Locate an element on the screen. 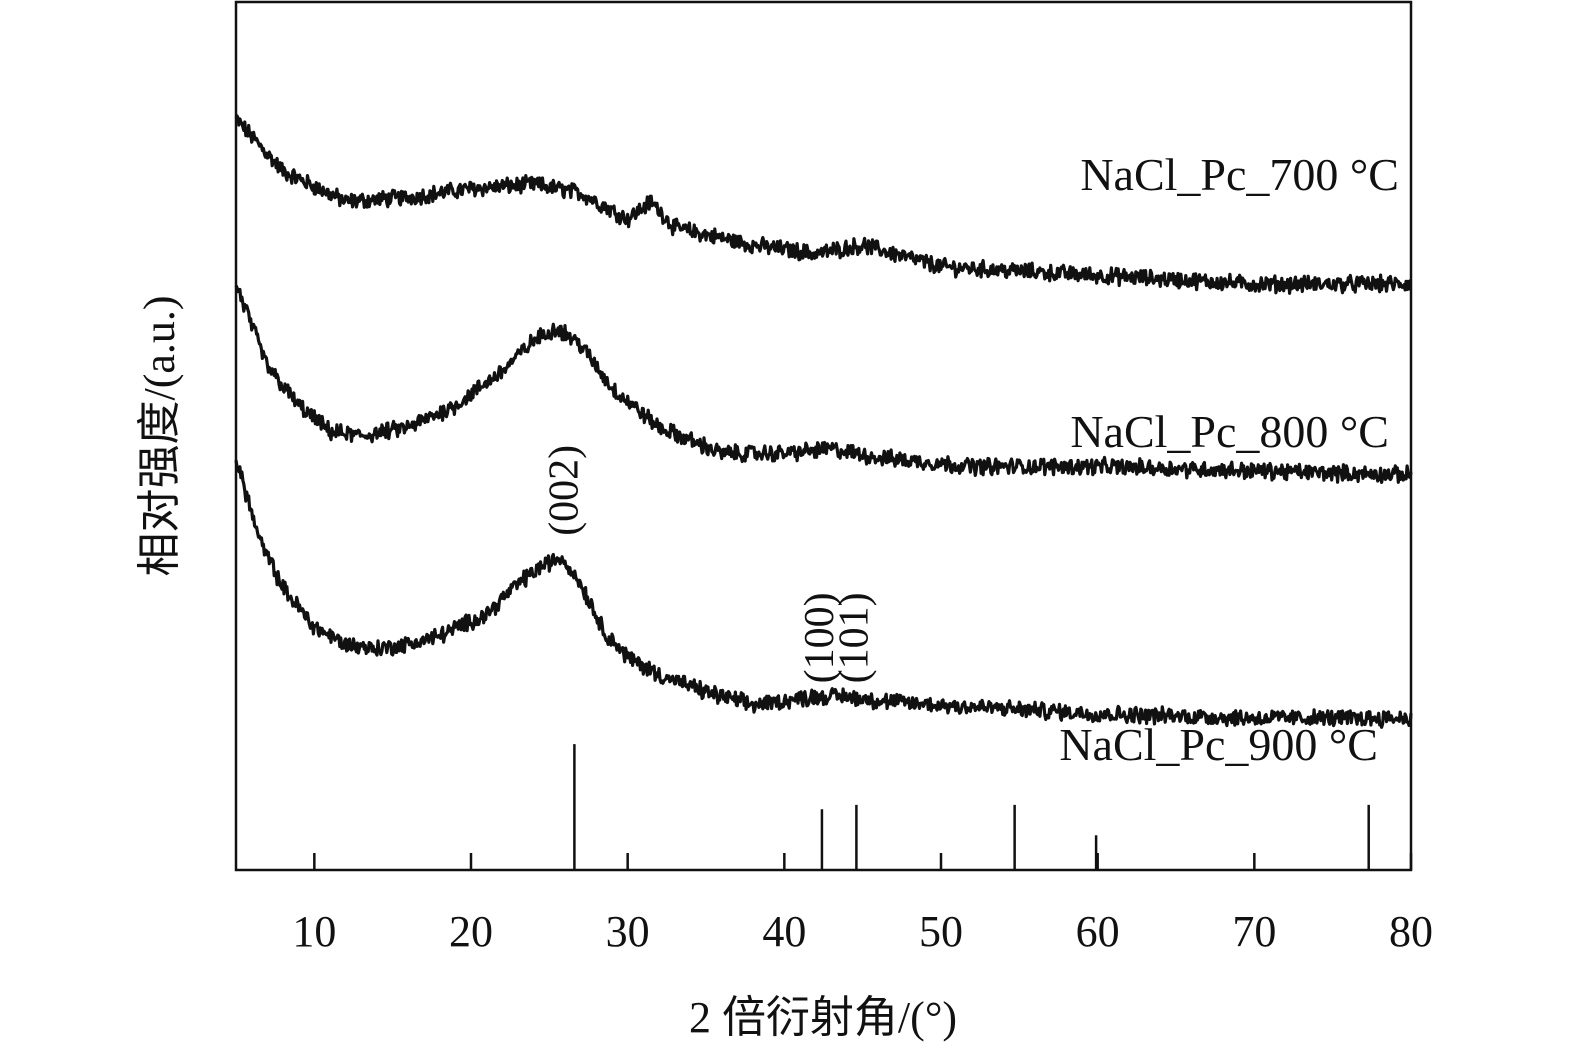 Image resolution: width=1575 pixels, height=1054 pixels. x-axis-tick-labels: 10 20 30 40 50 60 70 80 is located at coordinates (862, 931).